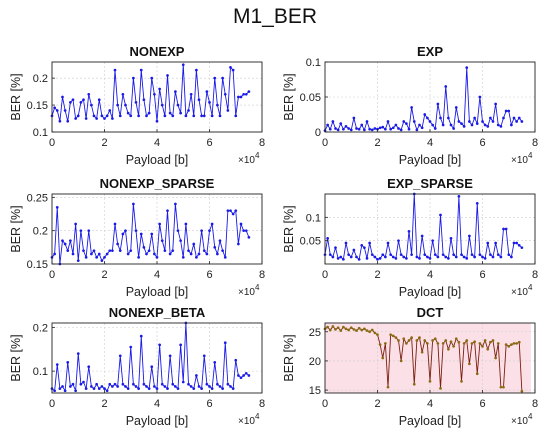 This screenshot has width=550, height=441. I want to click on panel-5-x-tick-label-0: 0, so click(52, 404).